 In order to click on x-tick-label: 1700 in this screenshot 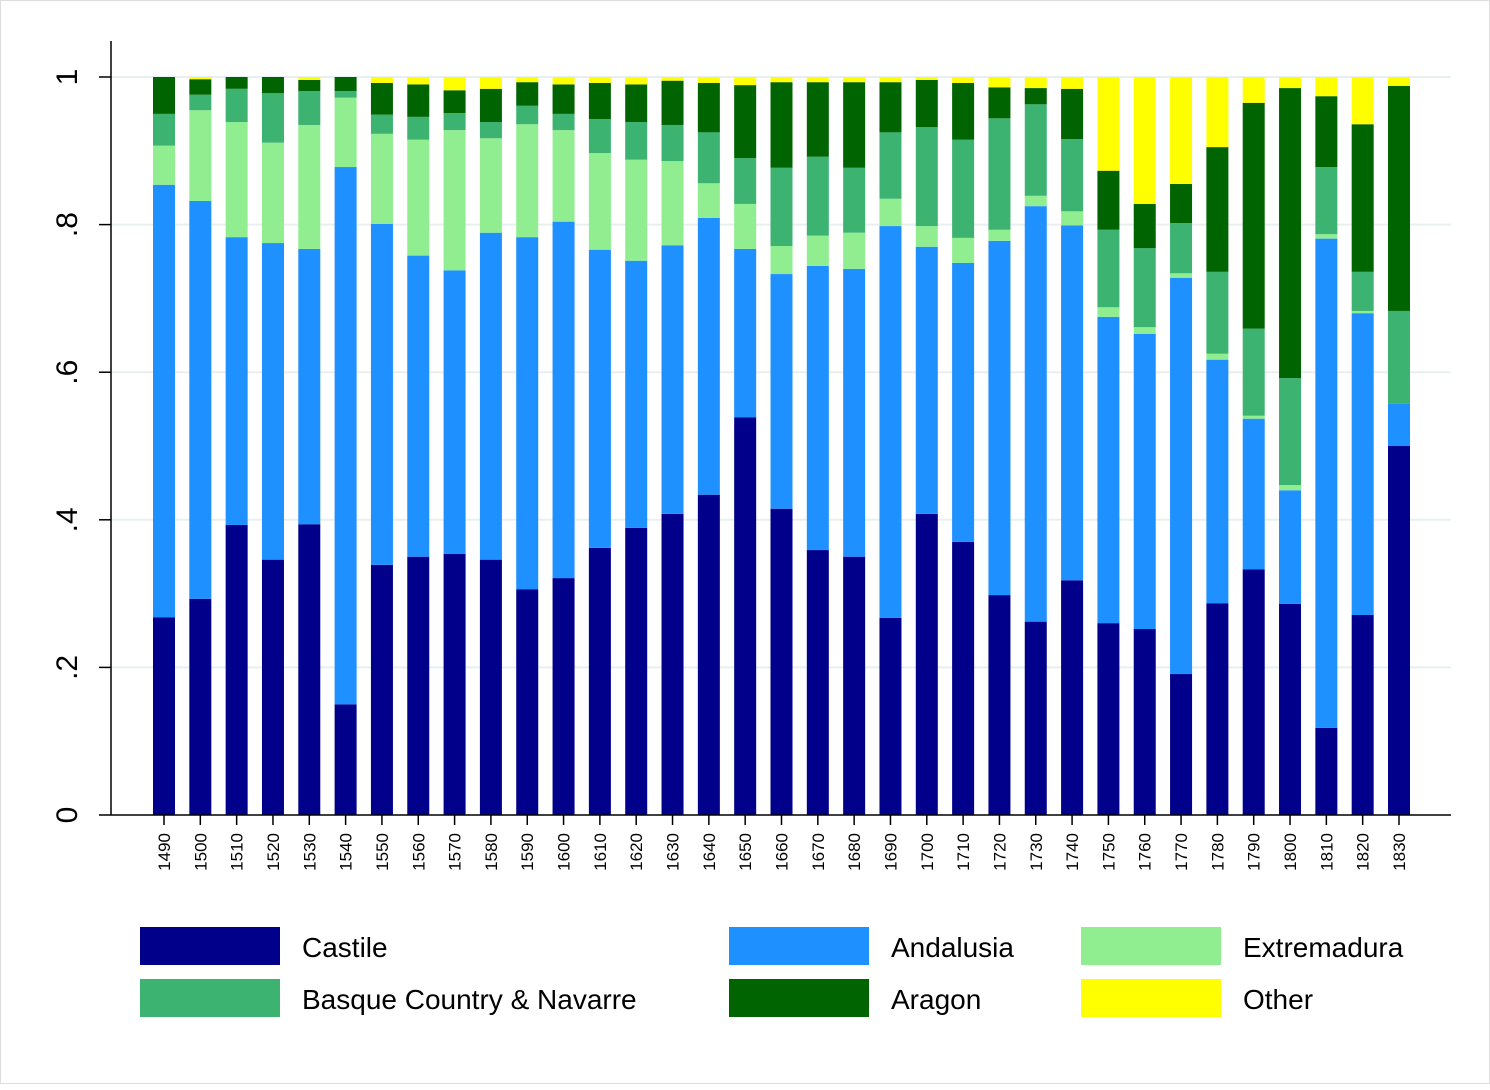, I will do `click(927, 852)`.